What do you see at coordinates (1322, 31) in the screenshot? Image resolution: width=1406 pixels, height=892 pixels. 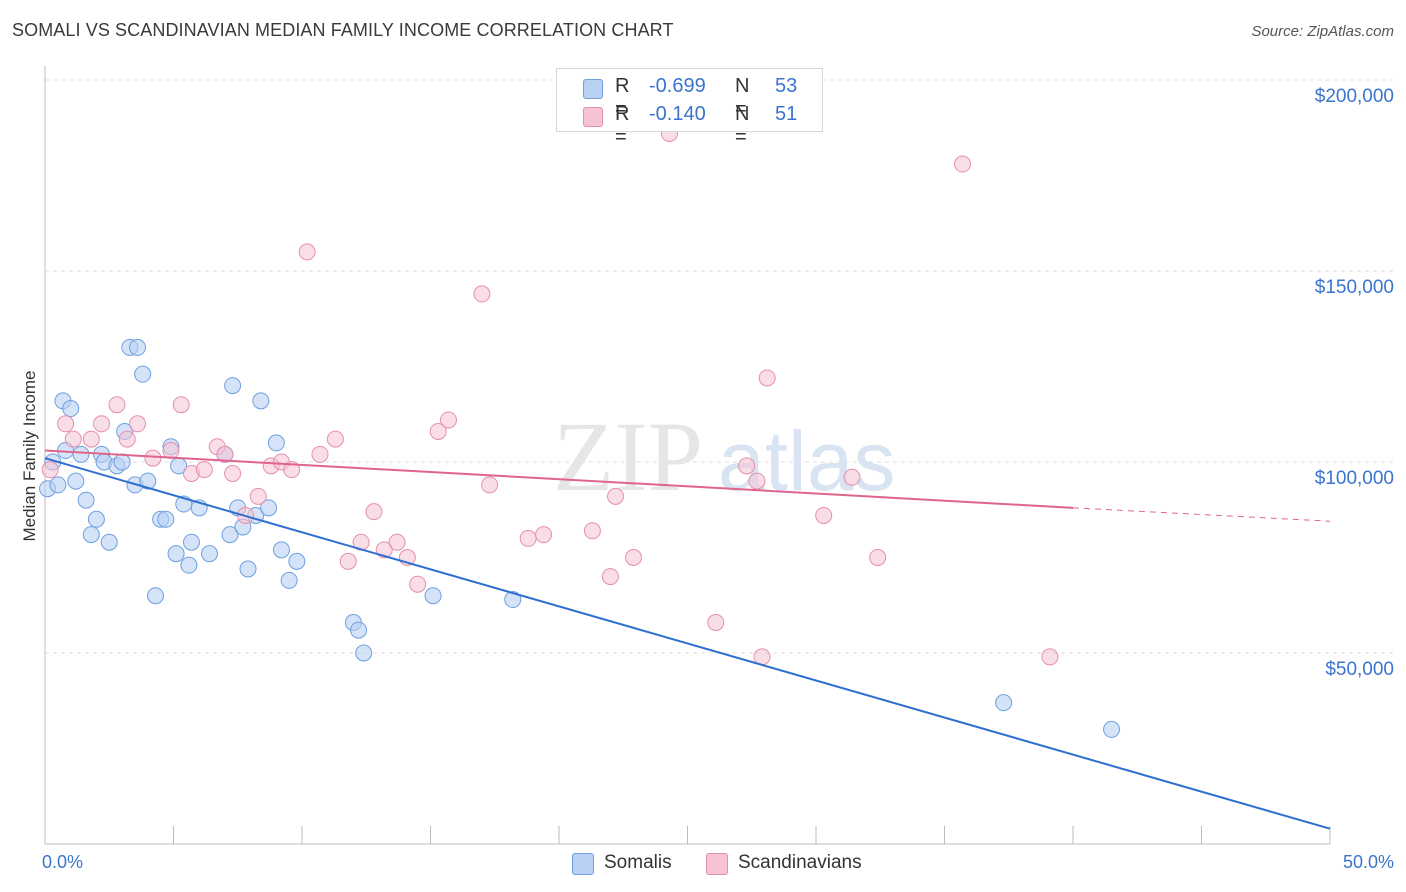 I see `source-label: Source: ZipAtlas.com` at bounding box center [1322, 31].